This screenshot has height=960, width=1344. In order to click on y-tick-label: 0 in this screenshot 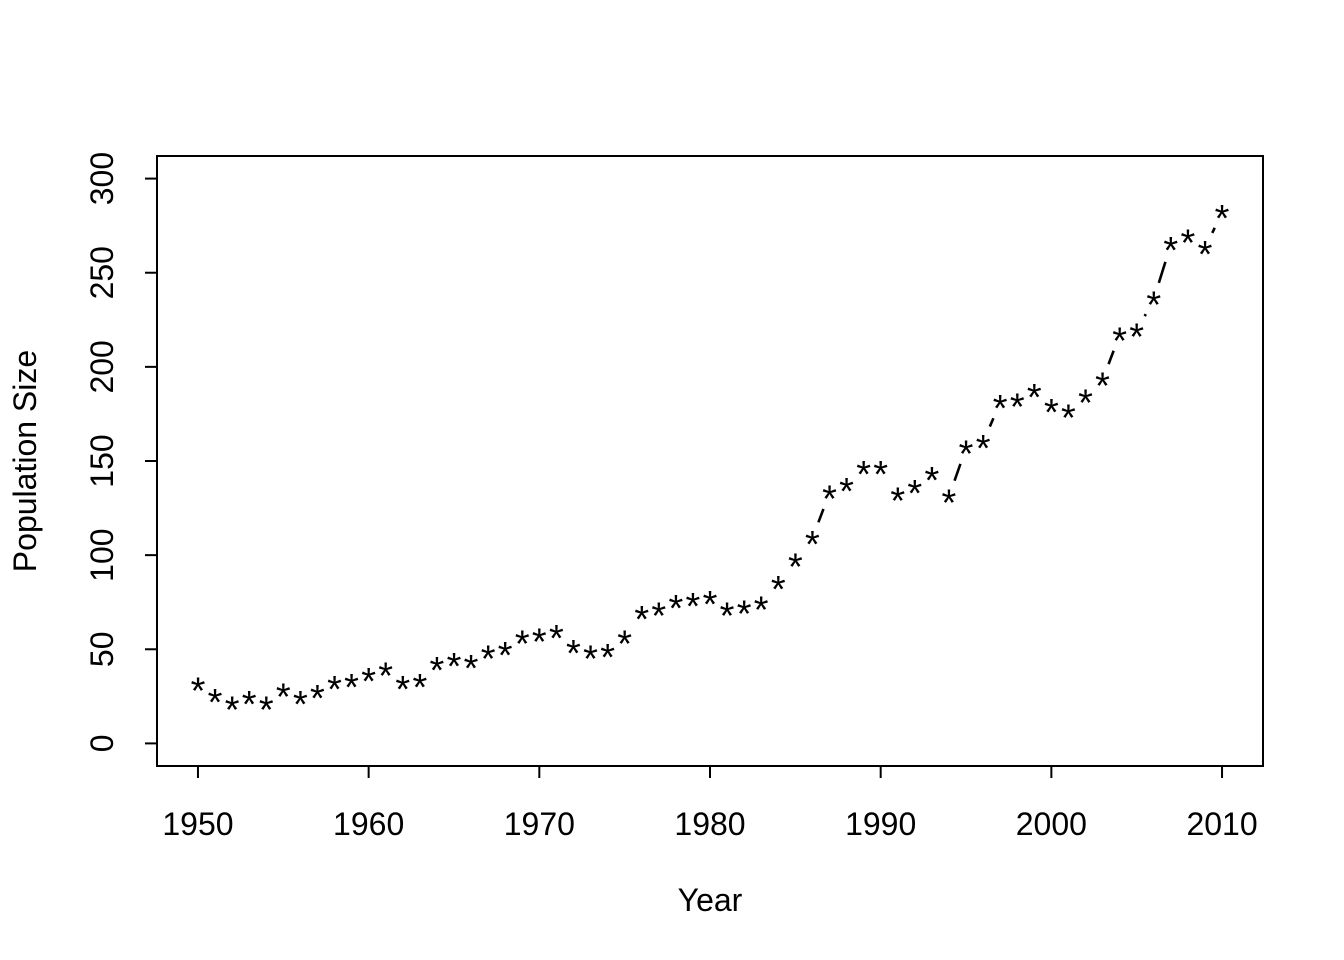, I will do `click(102, 744)`.